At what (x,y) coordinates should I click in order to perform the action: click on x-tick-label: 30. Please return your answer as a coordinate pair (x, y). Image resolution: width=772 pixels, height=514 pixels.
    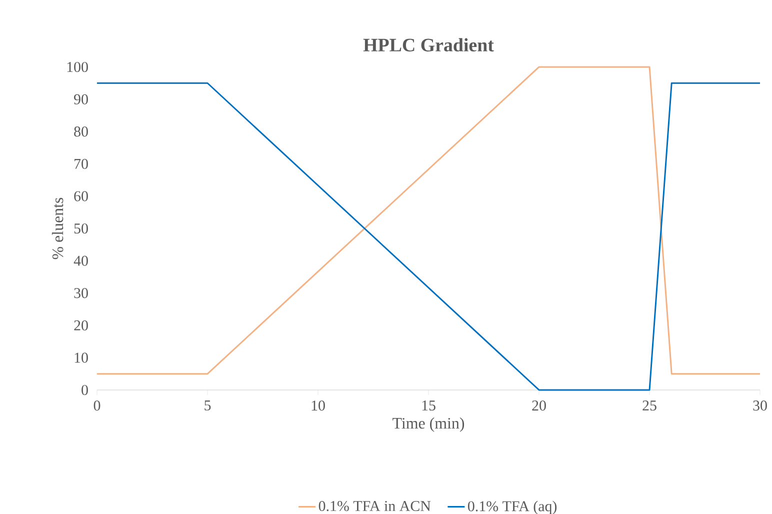
    Looking at the image, I should click on (760, 405).